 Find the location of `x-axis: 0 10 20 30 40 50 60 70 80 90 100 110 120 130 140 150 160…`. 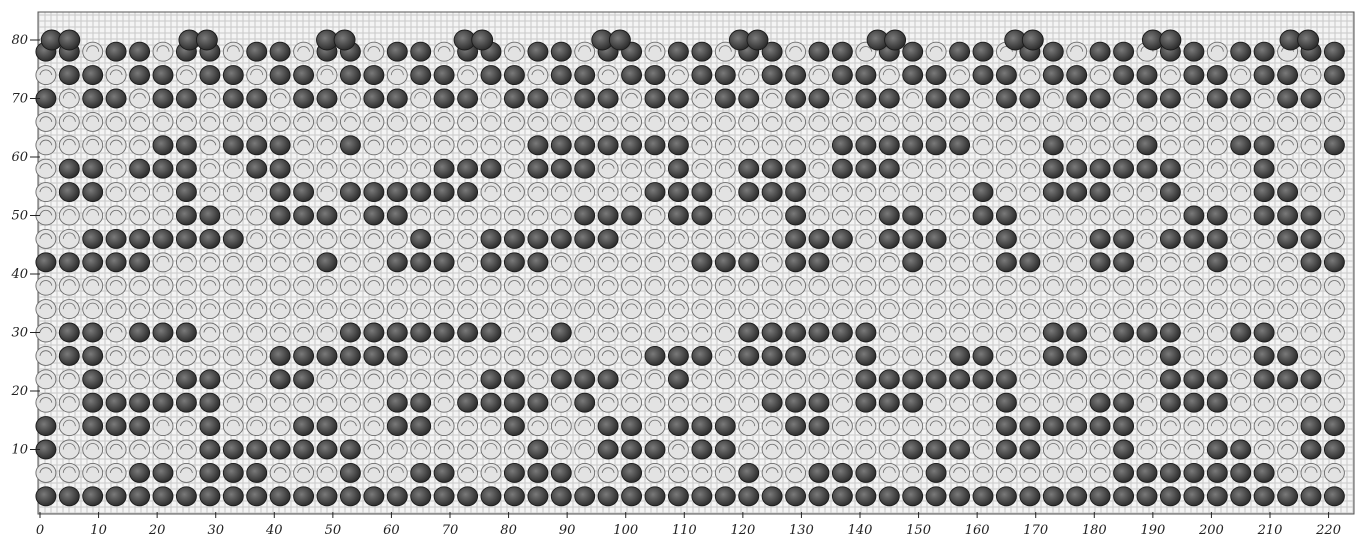

x-axis: 0 10 20 30 40 50 60 70 80 90 100 110 120 130 140 150 160… is located at coordinates (688, 525).